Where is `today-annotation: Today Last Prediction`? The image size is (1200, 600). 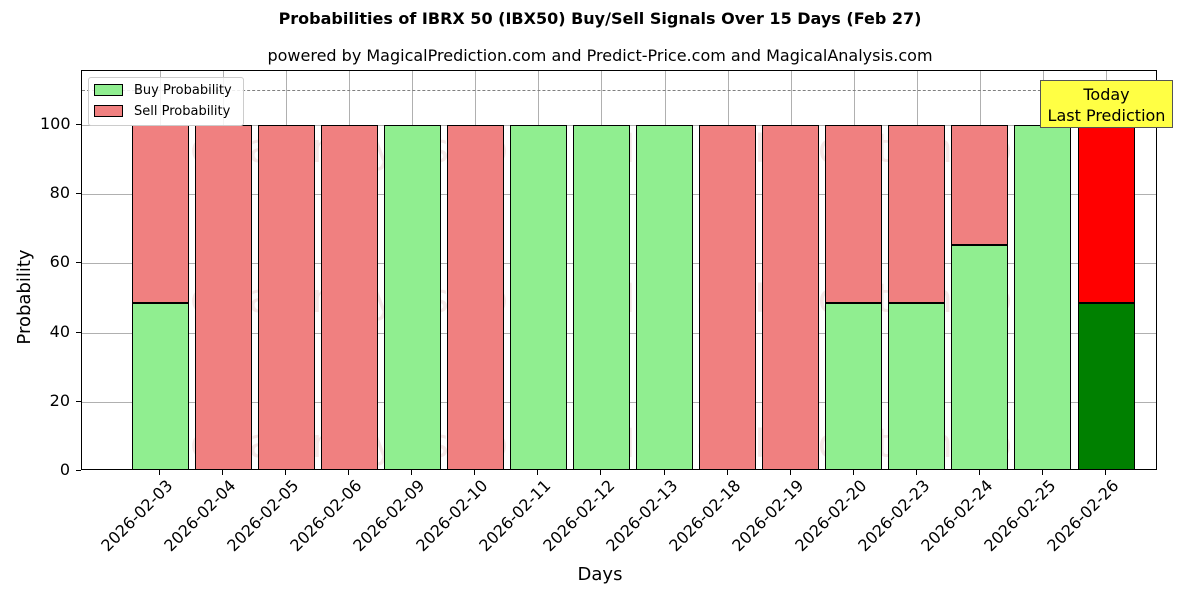
today-annotation: Today Last Prediction is located at coordinates (1106, 104).